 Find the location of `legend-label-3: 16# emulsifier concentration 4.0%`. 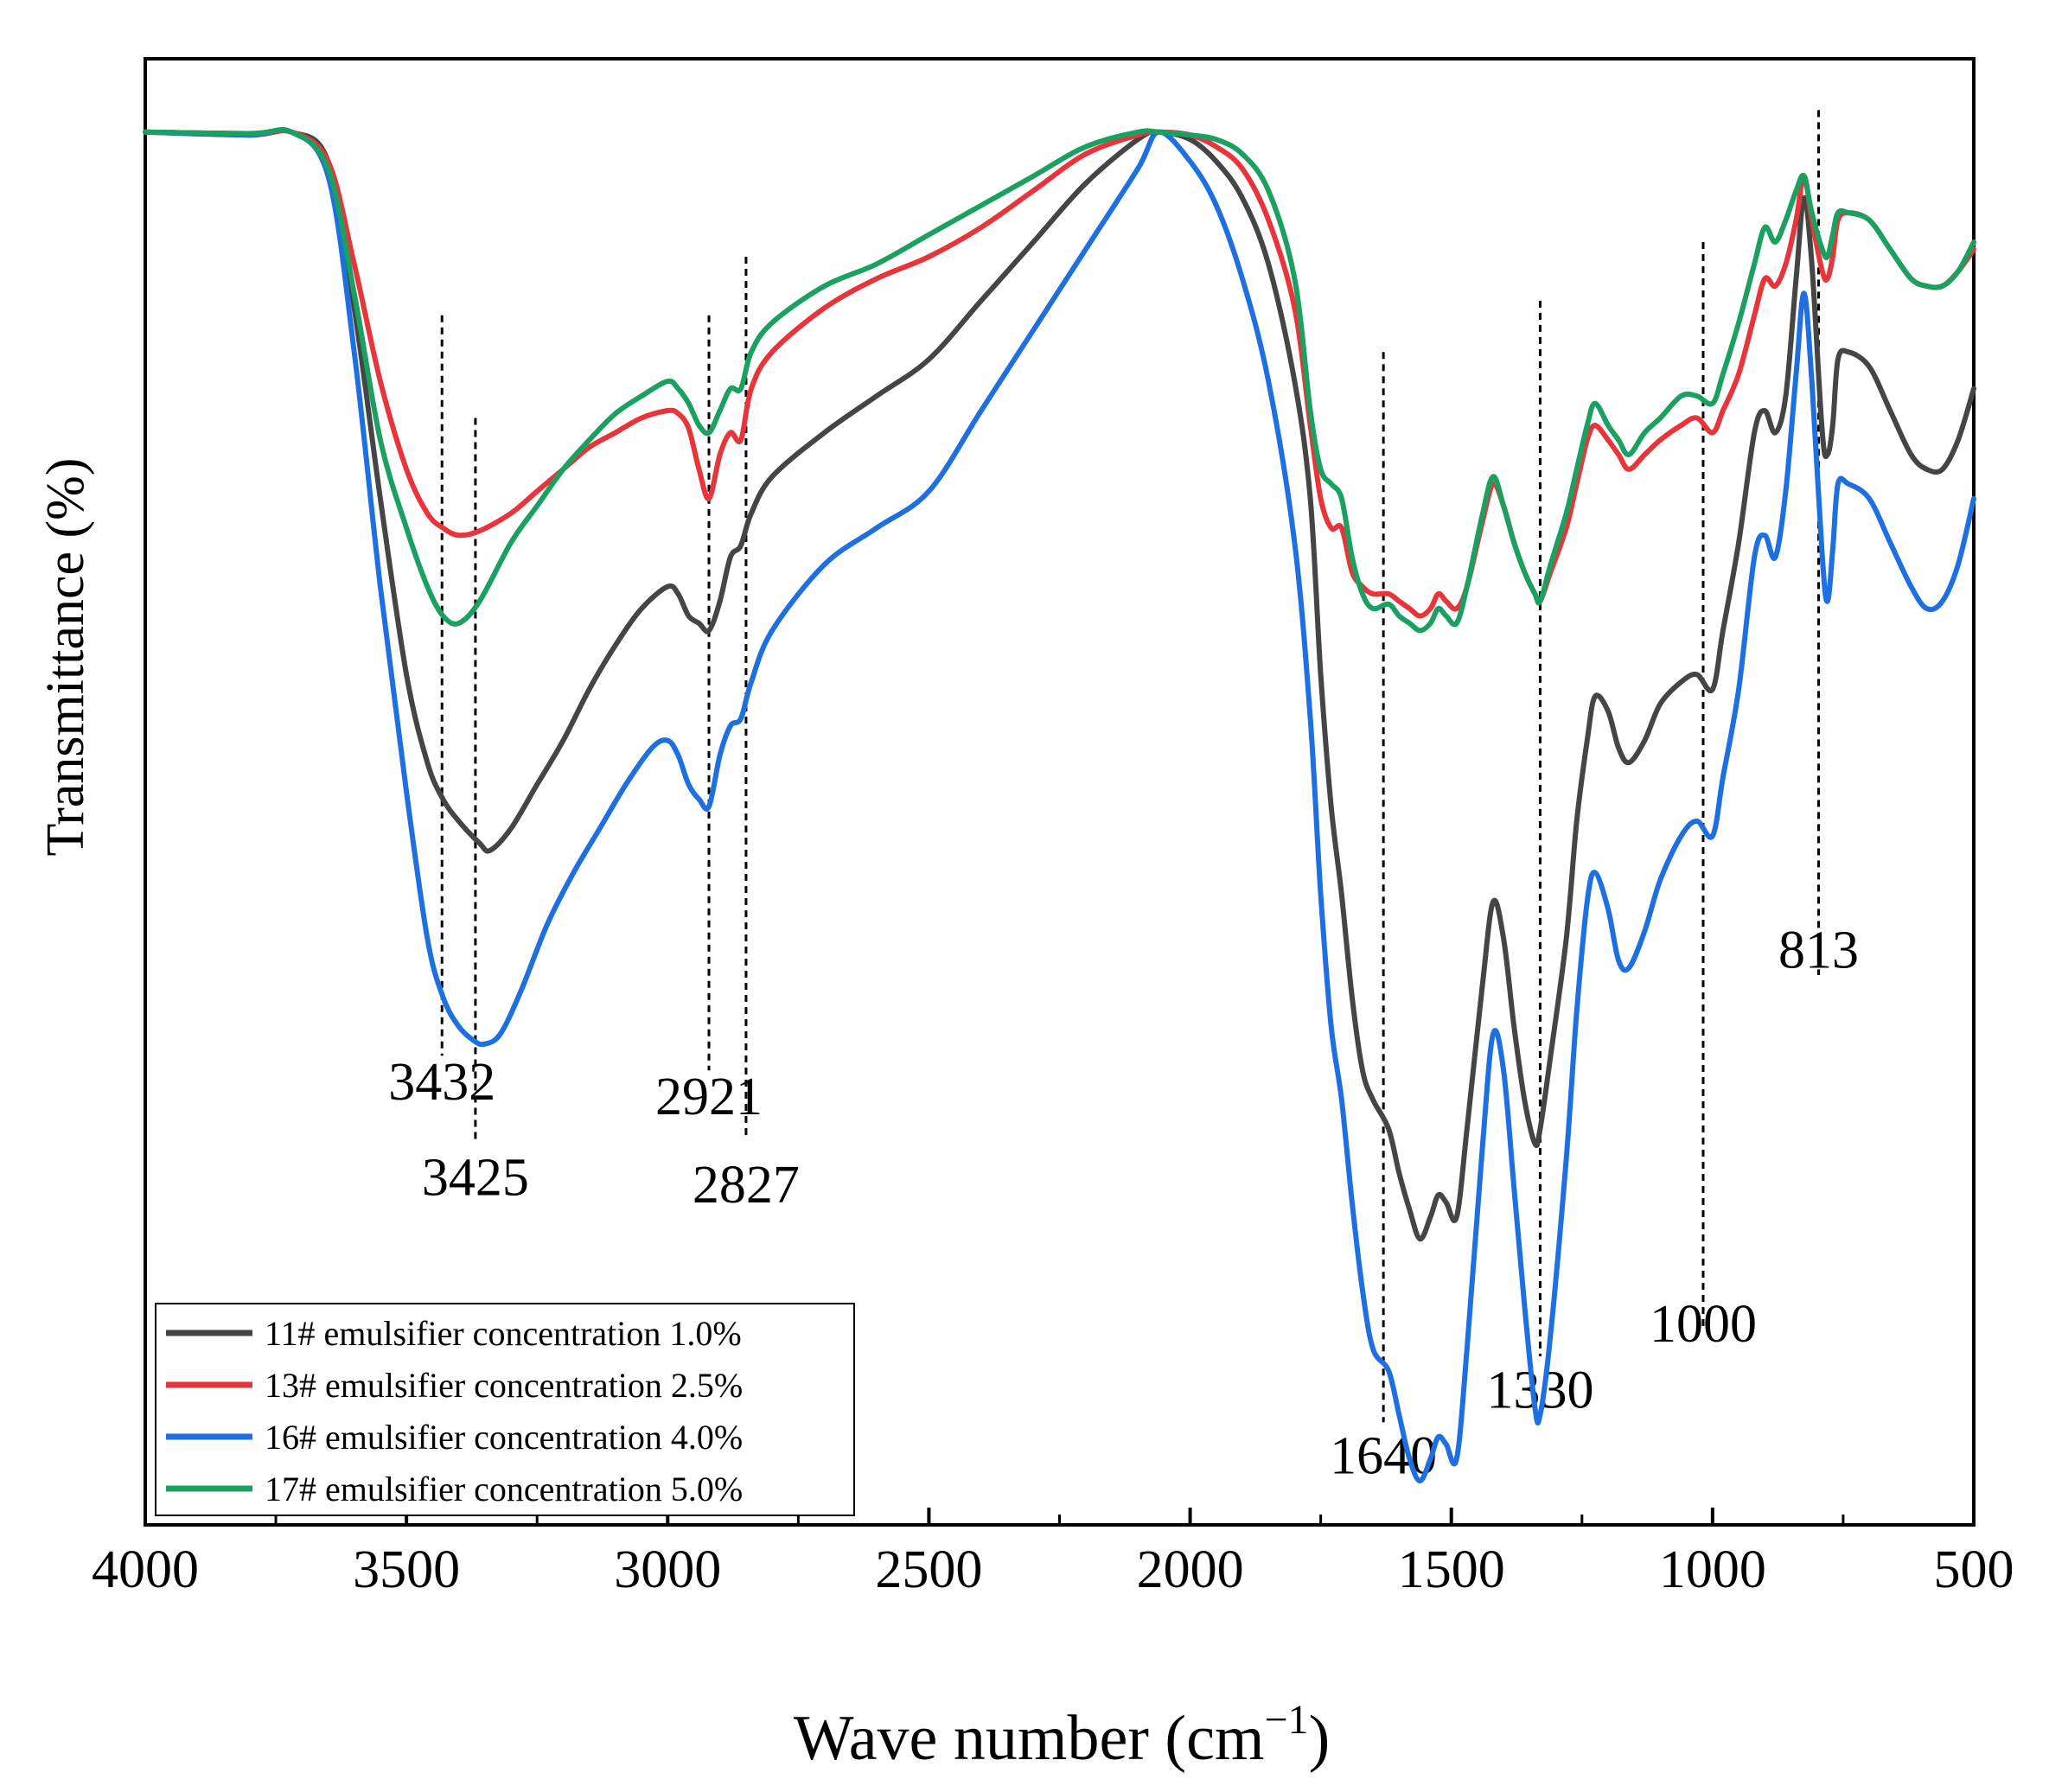

legend-label-3: 16# emulsifier concentration 4.0% is located at coordinates (504, 1437).